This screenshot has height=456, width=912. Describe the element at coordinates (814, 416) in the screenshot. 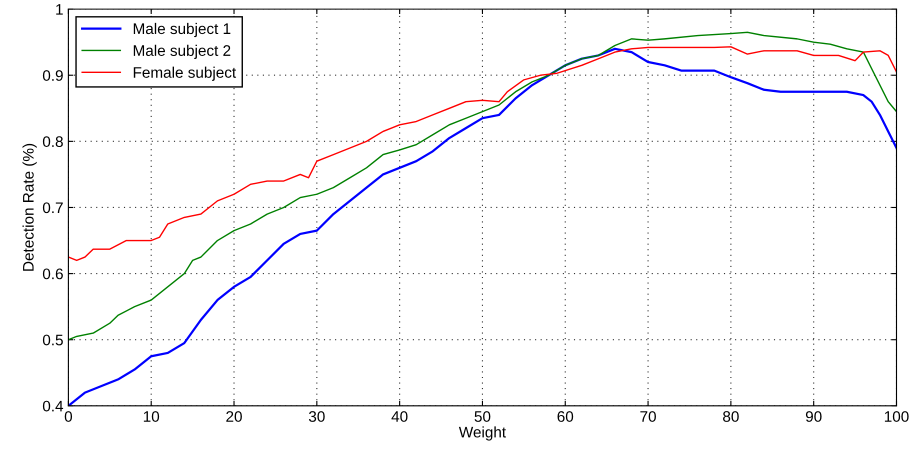

I see `x-tick-label: 90` at that location.